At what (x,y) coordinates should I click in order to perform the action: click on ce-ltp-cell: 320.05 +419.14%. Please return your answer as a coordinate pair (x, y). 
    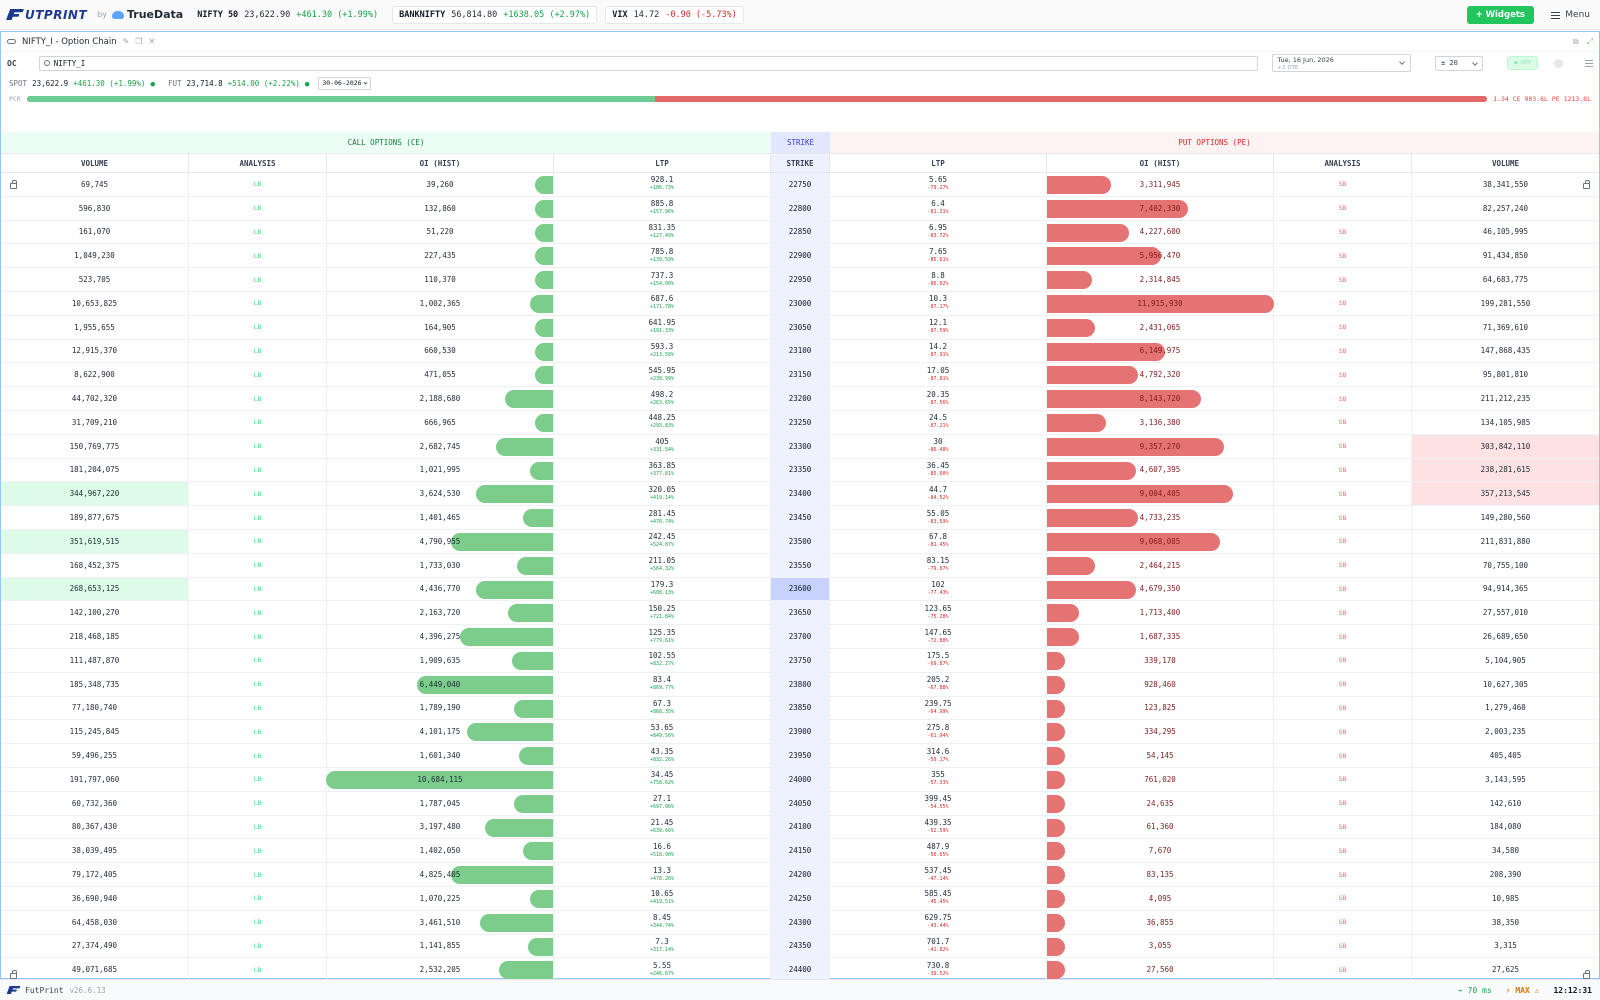
    Looking at the image, I should click on (662, 494).